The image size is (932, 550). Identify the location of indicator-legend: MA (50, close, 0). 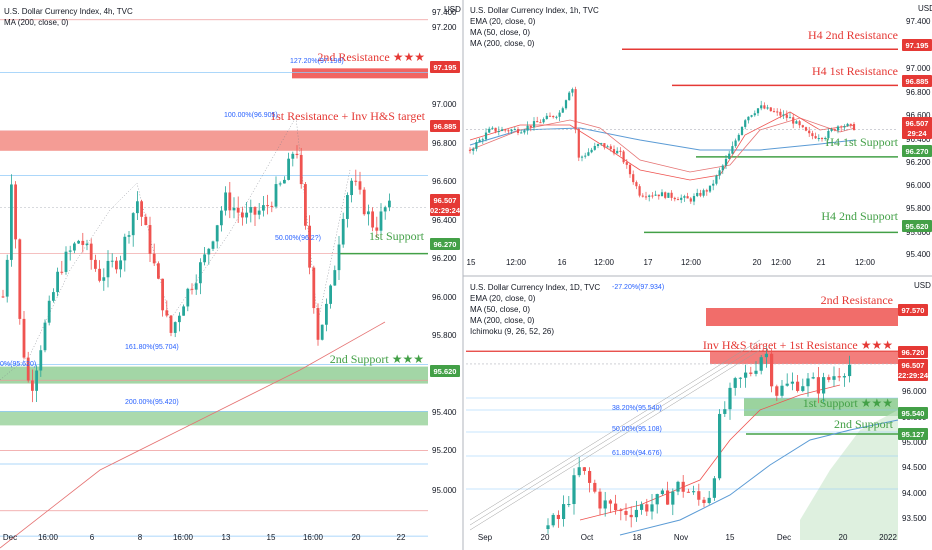
(500, 309).